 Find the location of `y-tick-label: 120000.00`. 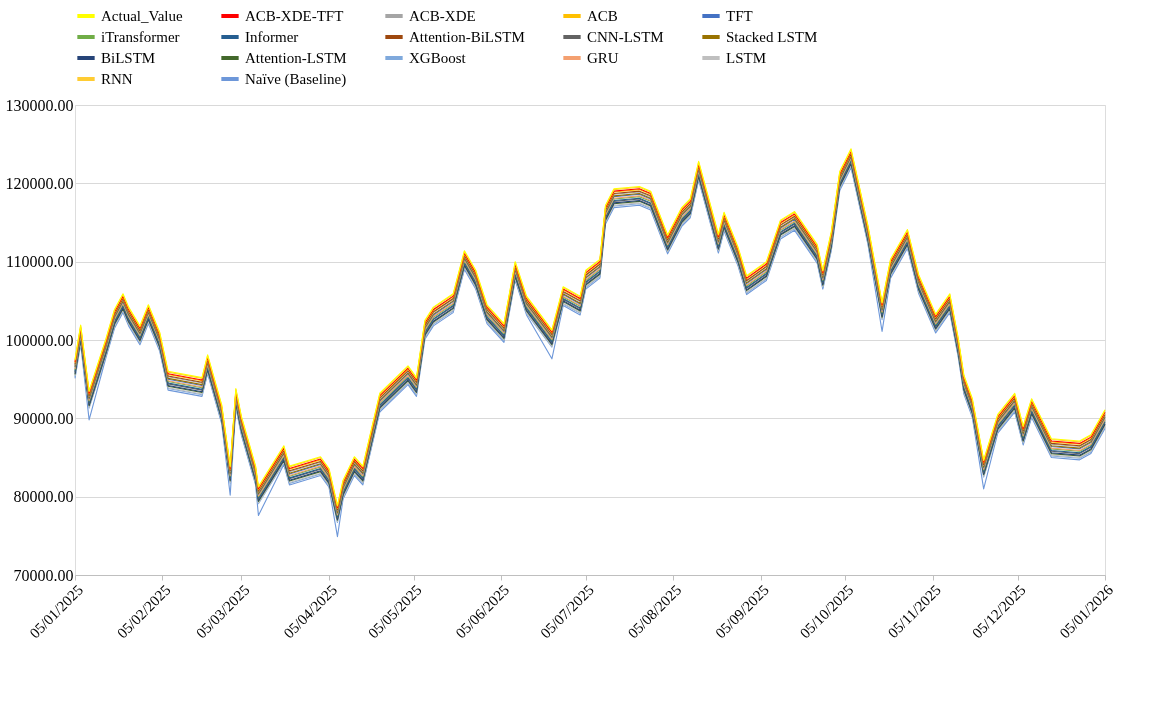

y-tick-label: 120000.00 is located at coordinates (39, 183).